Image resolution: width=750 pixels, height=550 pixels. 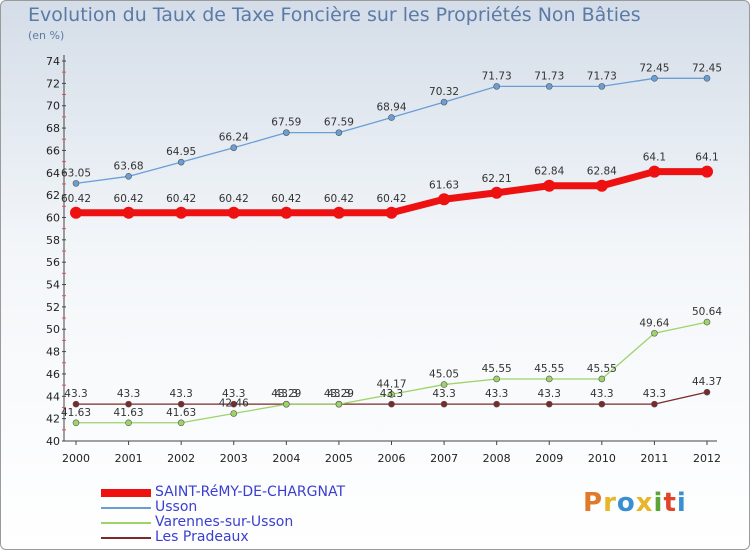 What do you see at coordinates (626, 503) in the screenshot?
I see `logo-letter: o` at bounding box center [626, 503].